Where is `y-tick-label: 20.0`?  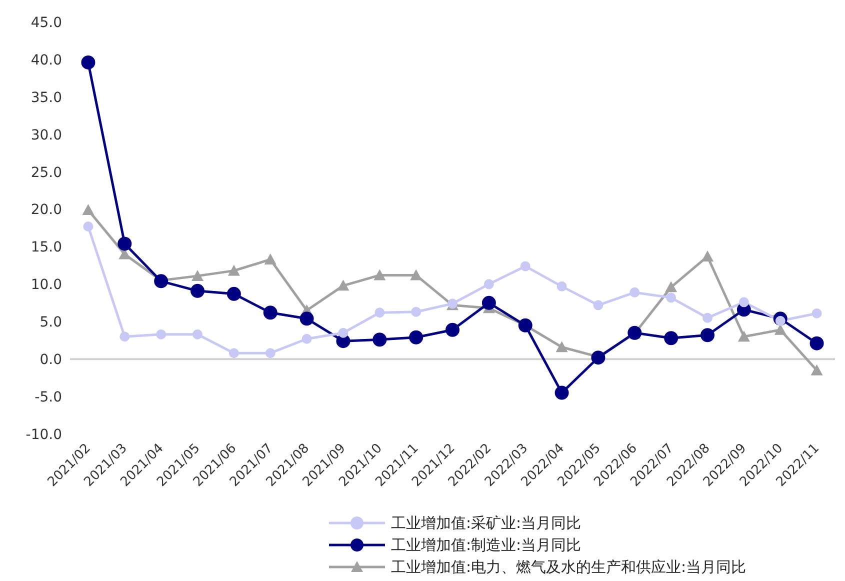 y-tick-label: 20.0 is located at coordinates (46, 210).